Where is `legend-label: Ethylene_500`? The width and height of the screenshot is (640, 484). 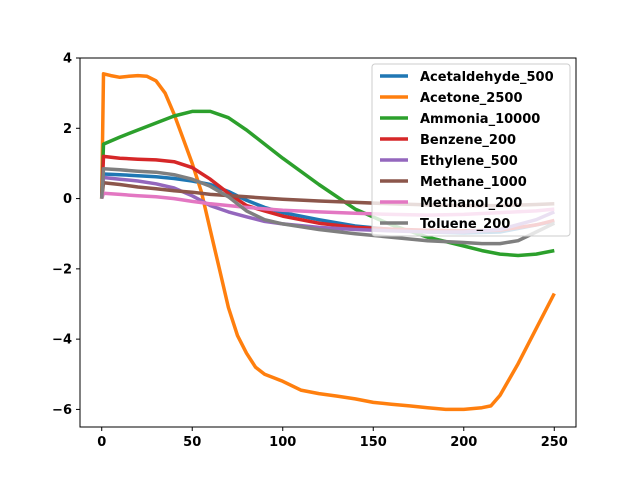 legend-label: Ethylene_500 is located at coordinates (469, 161).